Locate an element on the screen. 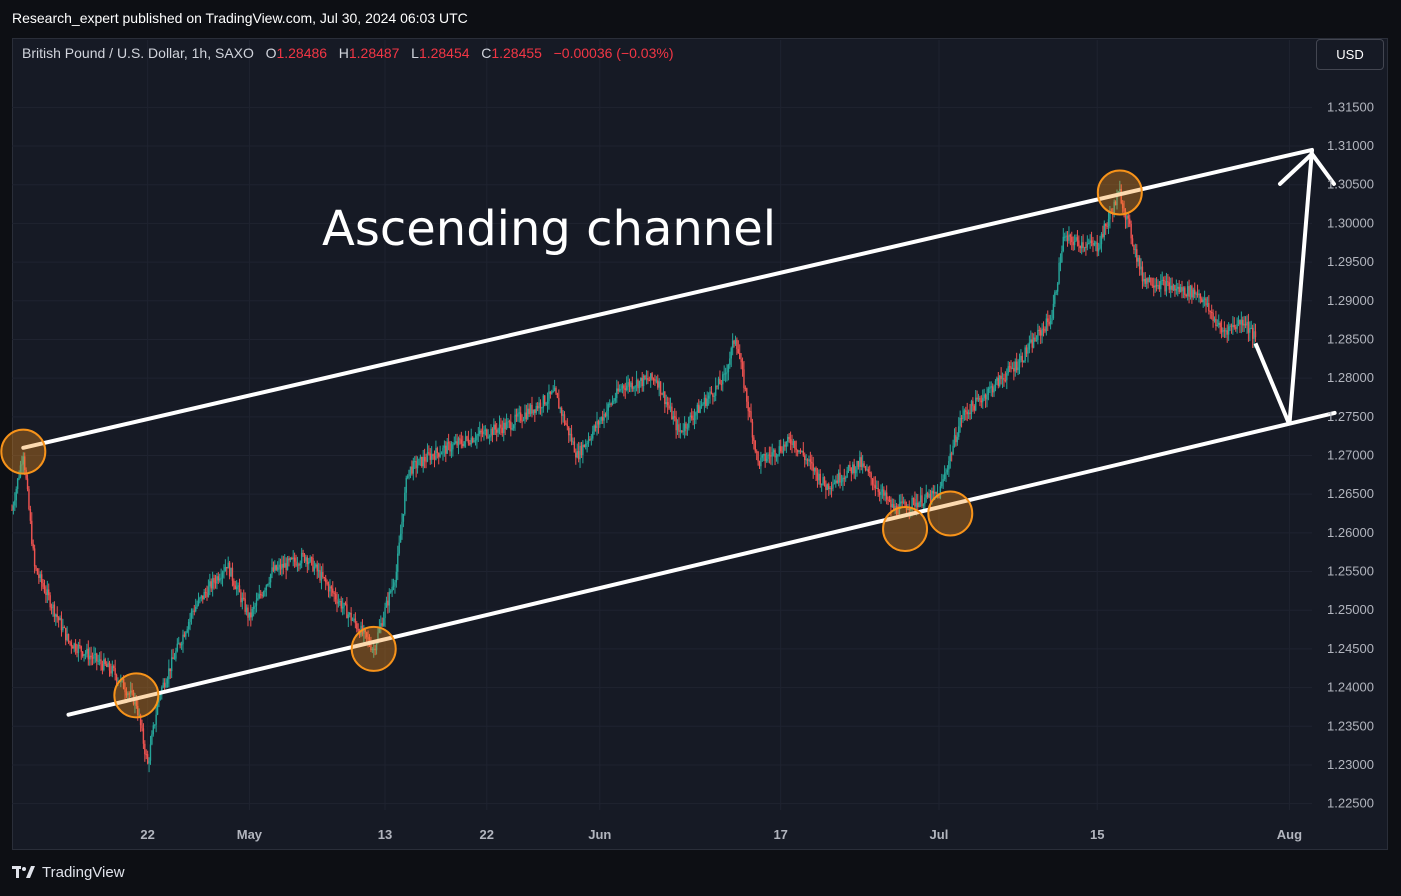 This screenshot has width=1401, height=896. x-tick-label: Aug is located at coordinates (1289, 834).